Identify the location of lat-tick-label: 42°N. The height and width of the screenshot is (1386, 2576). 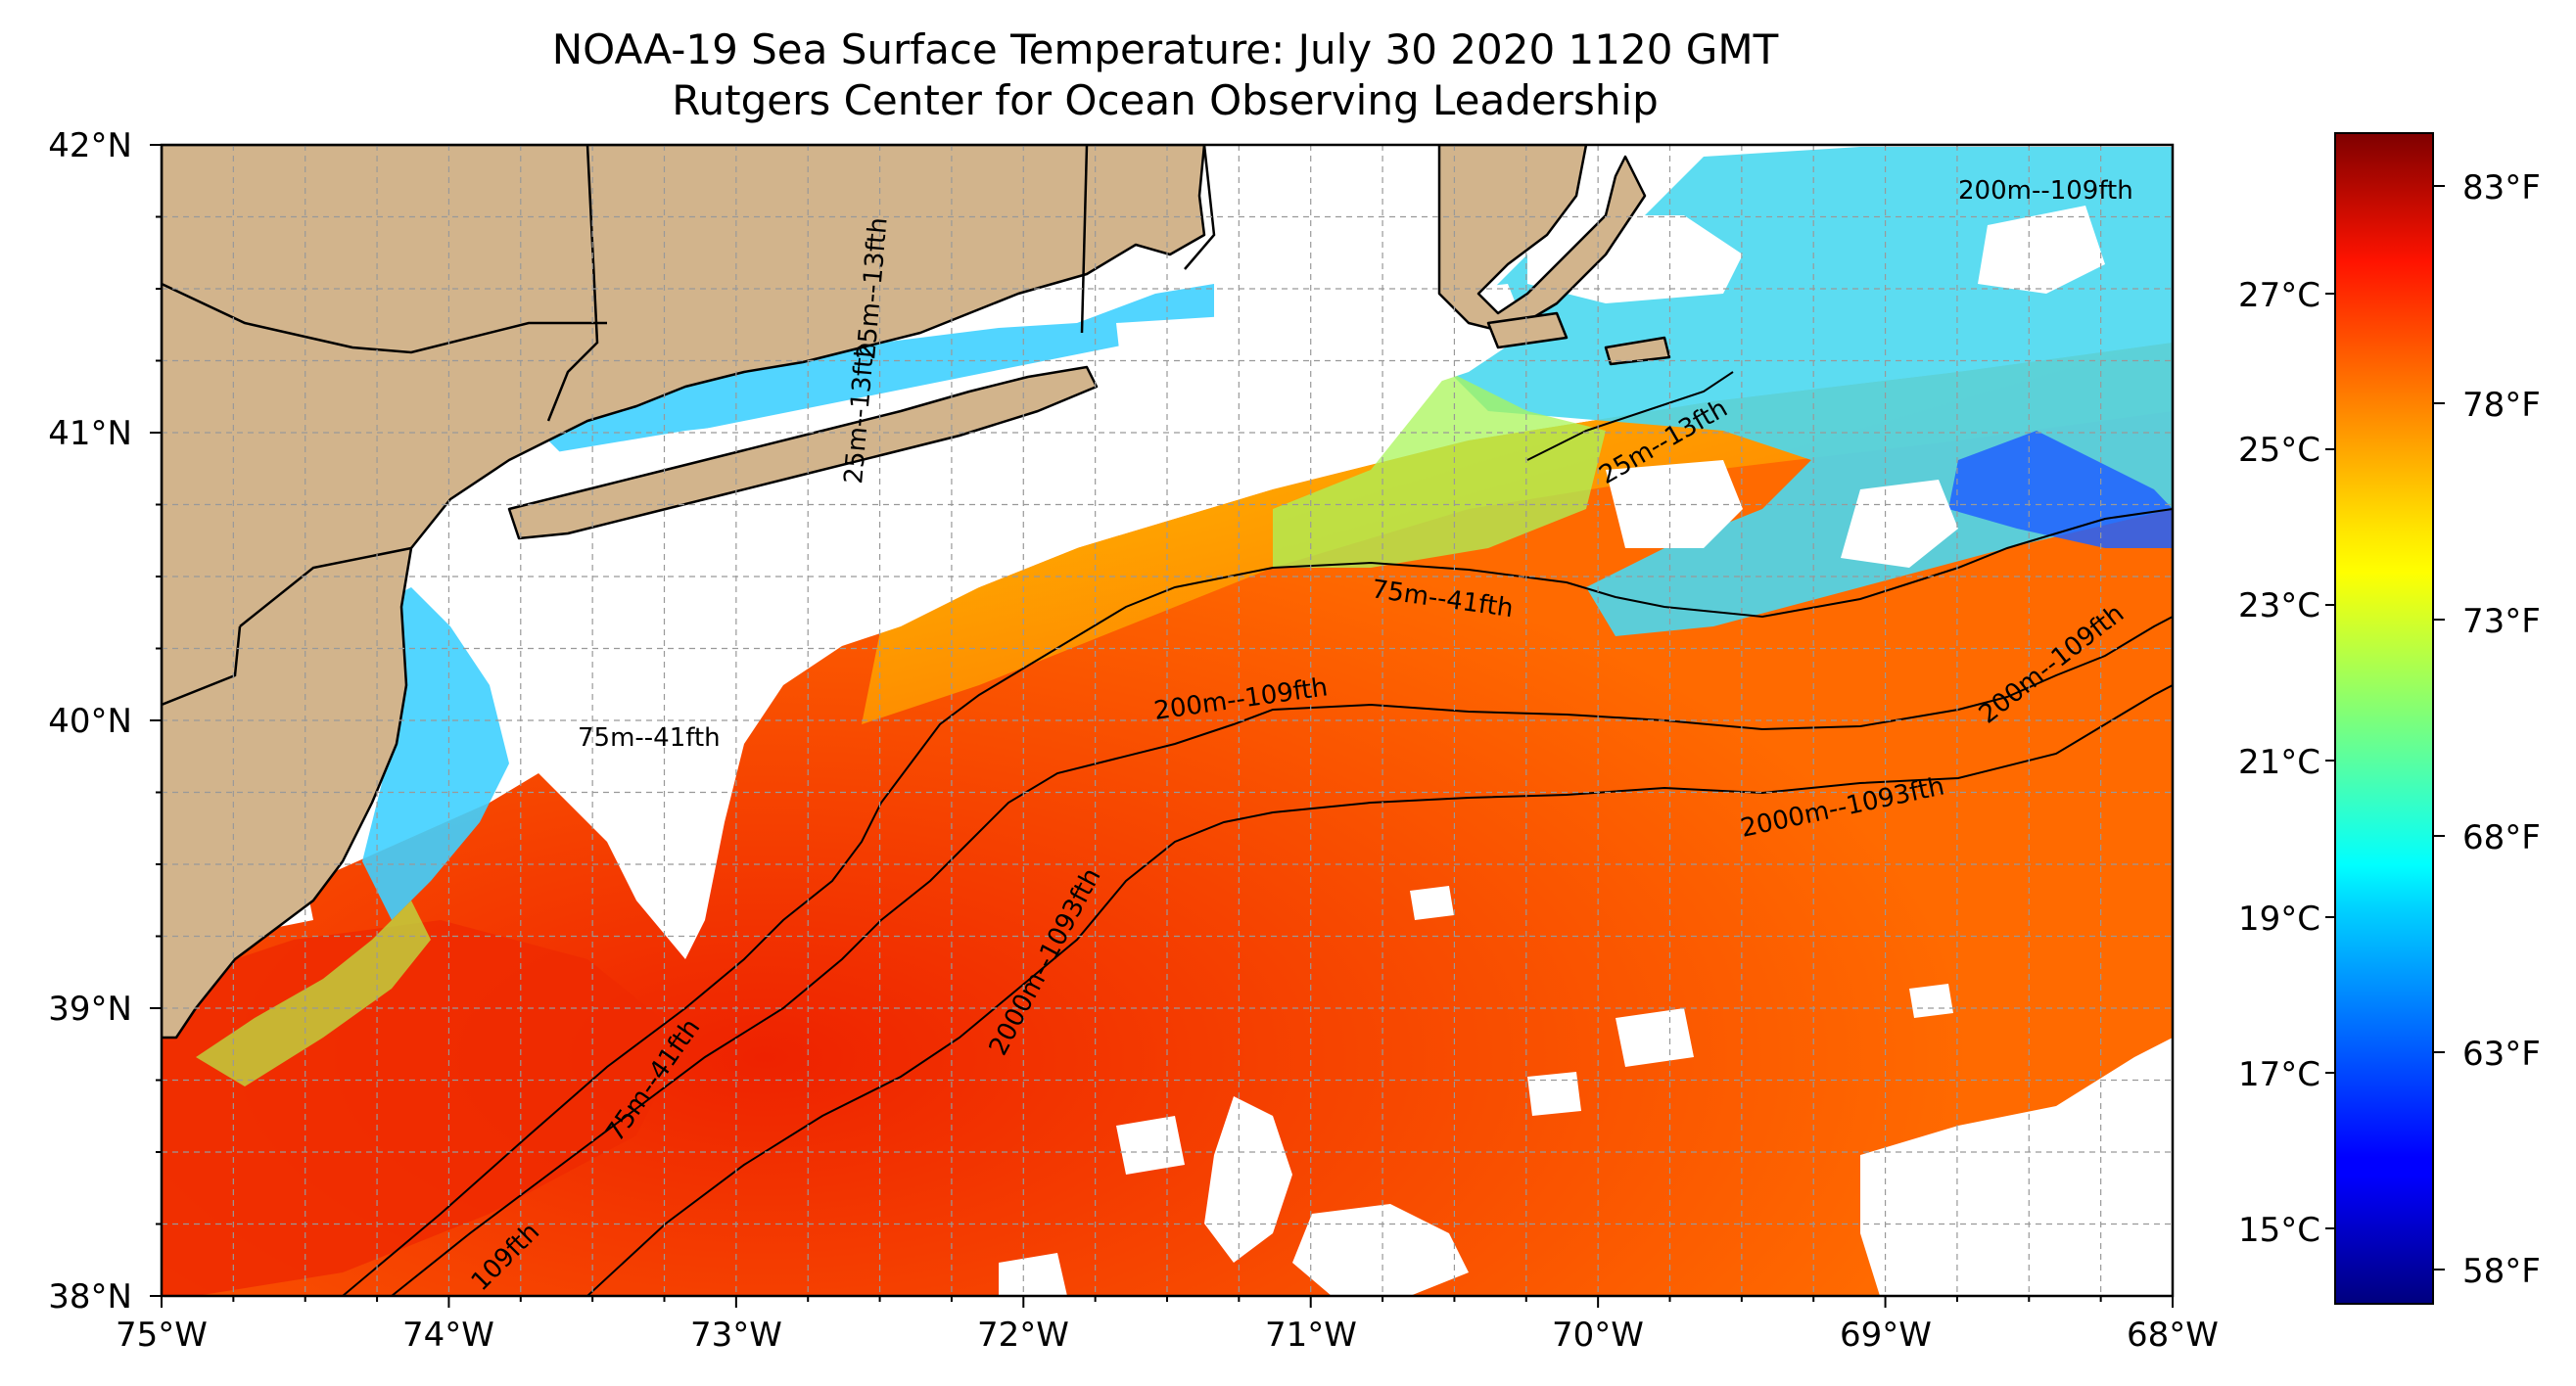
(90, 145).